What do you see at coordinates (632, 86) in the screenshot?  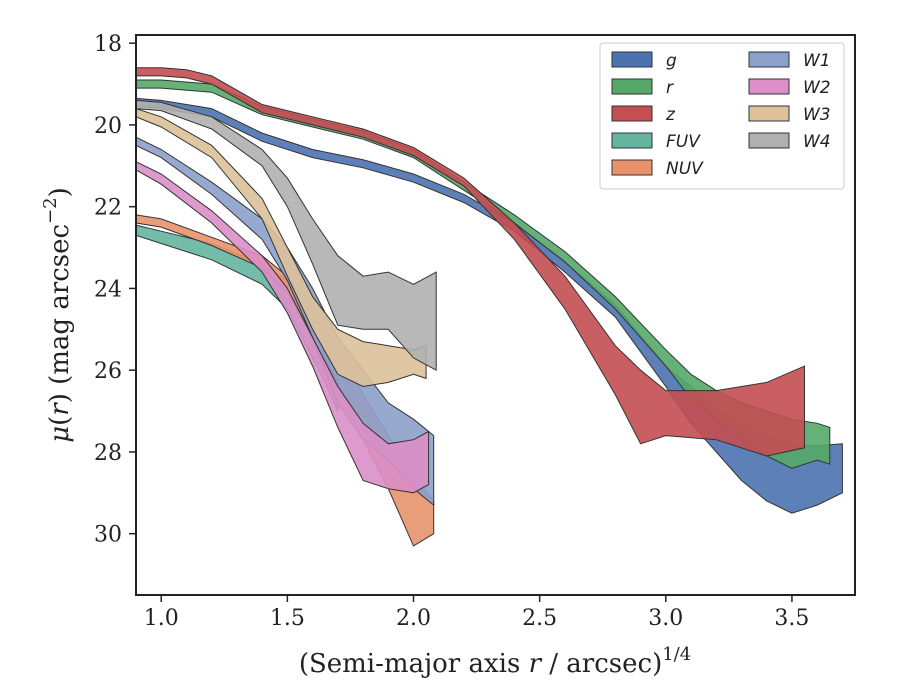 I see `legend-swatch-r` at bounding box center [632, 86].